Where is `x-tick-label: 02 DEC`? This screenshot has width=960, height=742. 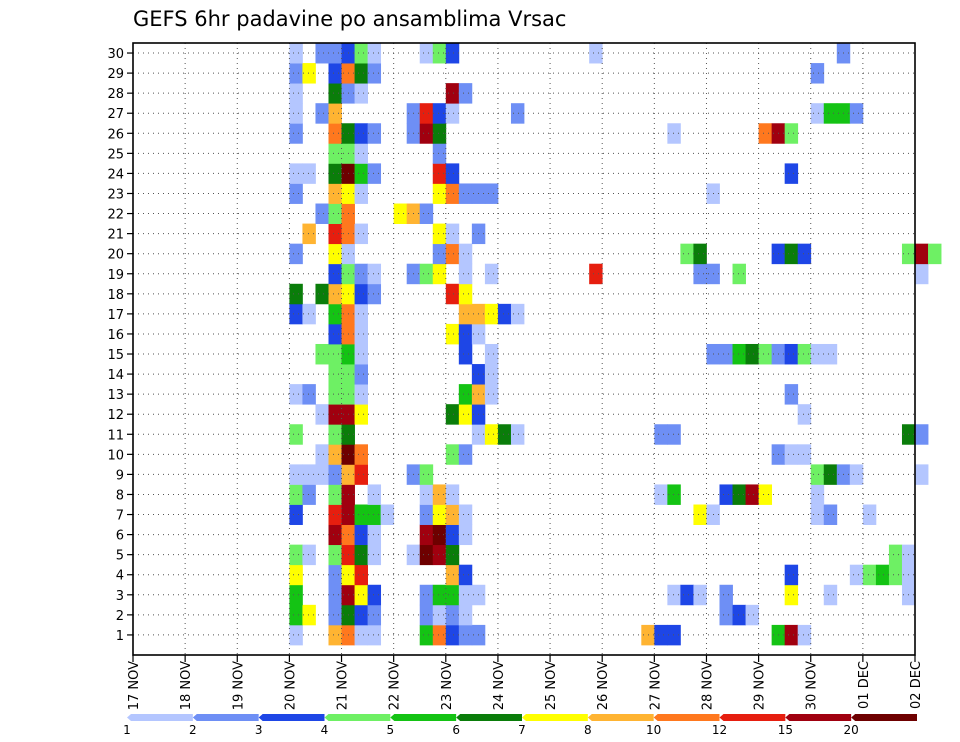 x-tick-label: 02 DEC is located at coordinates (916, 685).